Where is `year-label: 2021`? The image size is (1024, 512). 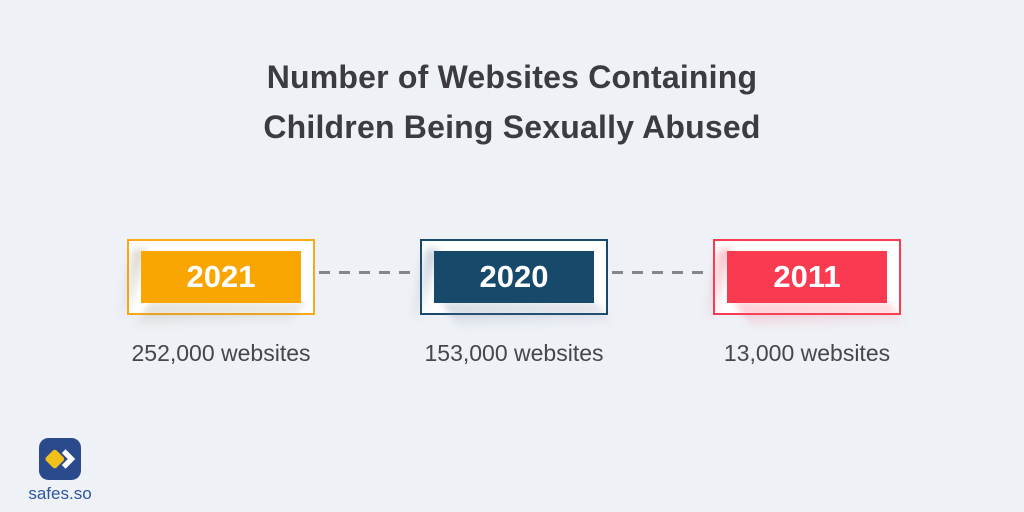 year-label: 2021 is located at coordinates (221, 276).